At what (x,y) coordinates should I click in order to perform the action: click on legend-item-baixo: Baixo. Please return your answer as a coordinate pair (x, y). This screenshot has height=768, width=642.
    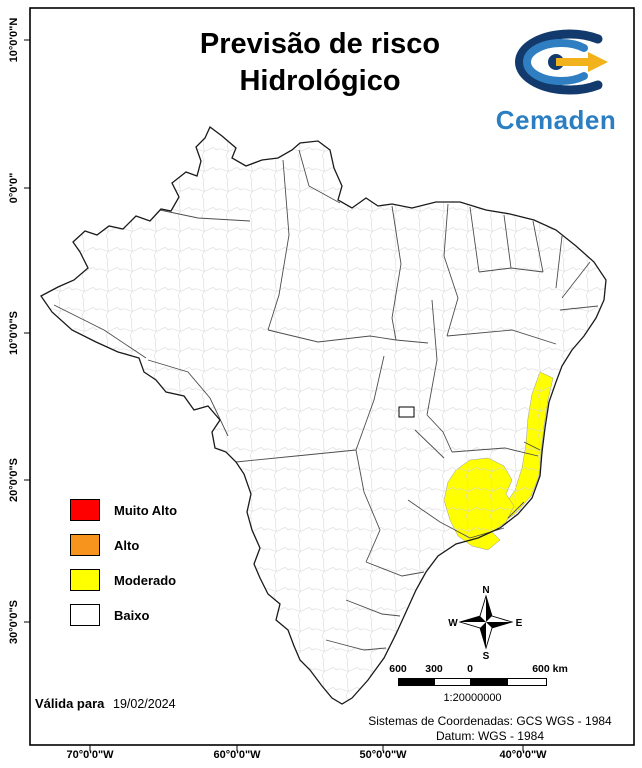
    Looking at the image, I should click on (123, 615).